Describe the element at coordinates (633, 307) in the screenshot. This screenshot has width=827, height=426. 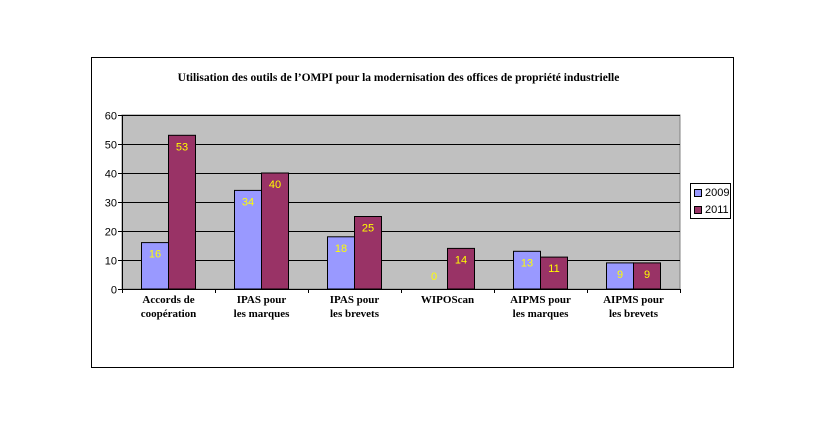
I see `x-category-label: AIPMS pour les brevets` at that location.